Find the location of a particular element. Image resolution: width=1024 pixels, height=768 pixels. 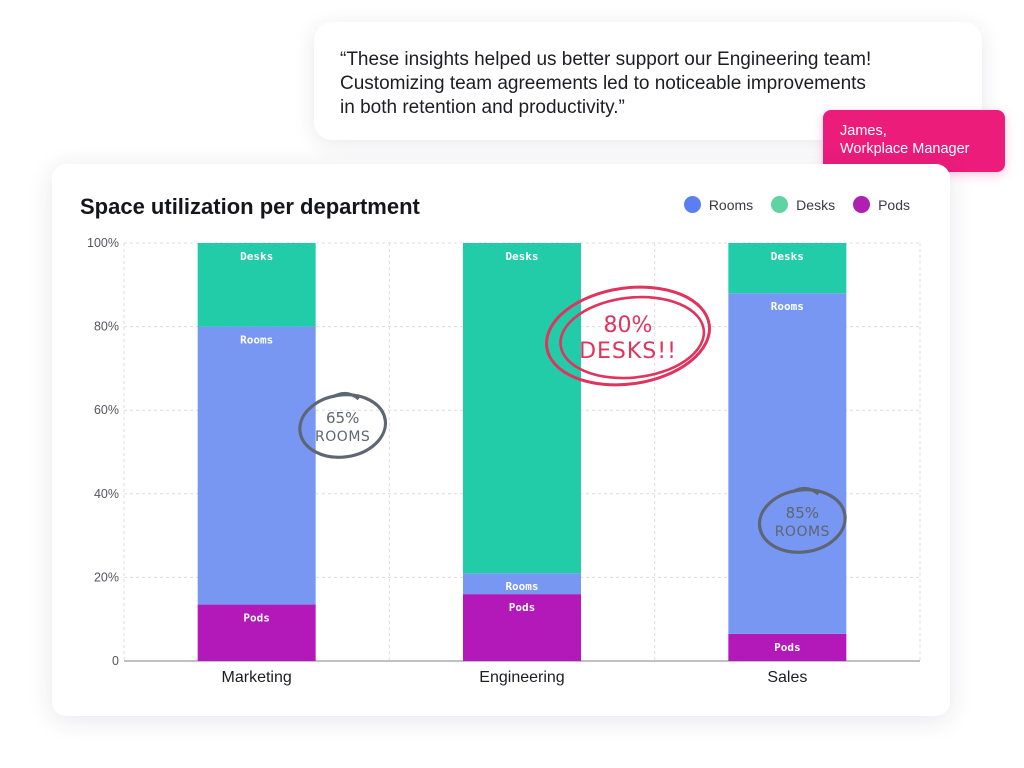

annotation-marketing: 65% ROOMS is located at coordinates (343, 425).